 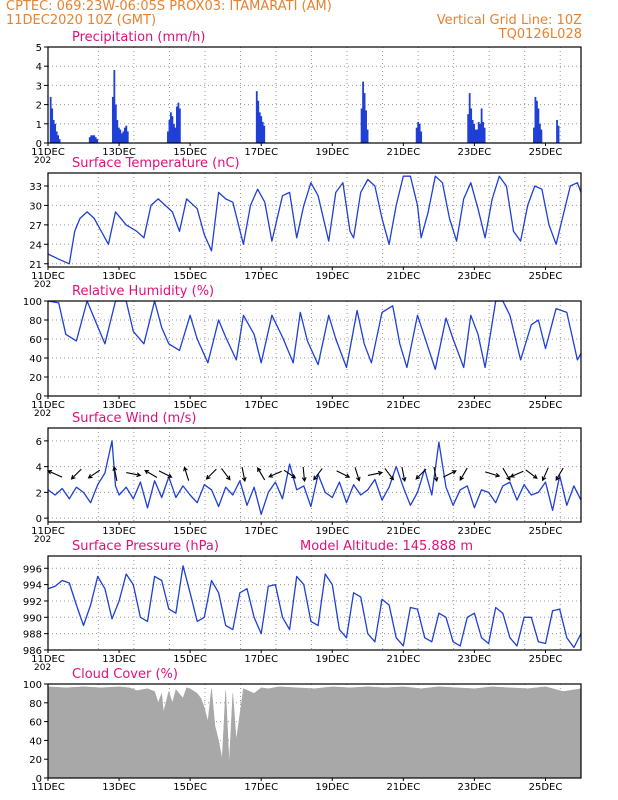 What do you see at coordinates (32, 635) in the screenshot?
I see `y-tick-label: 988` at bounding box center [32, 635].